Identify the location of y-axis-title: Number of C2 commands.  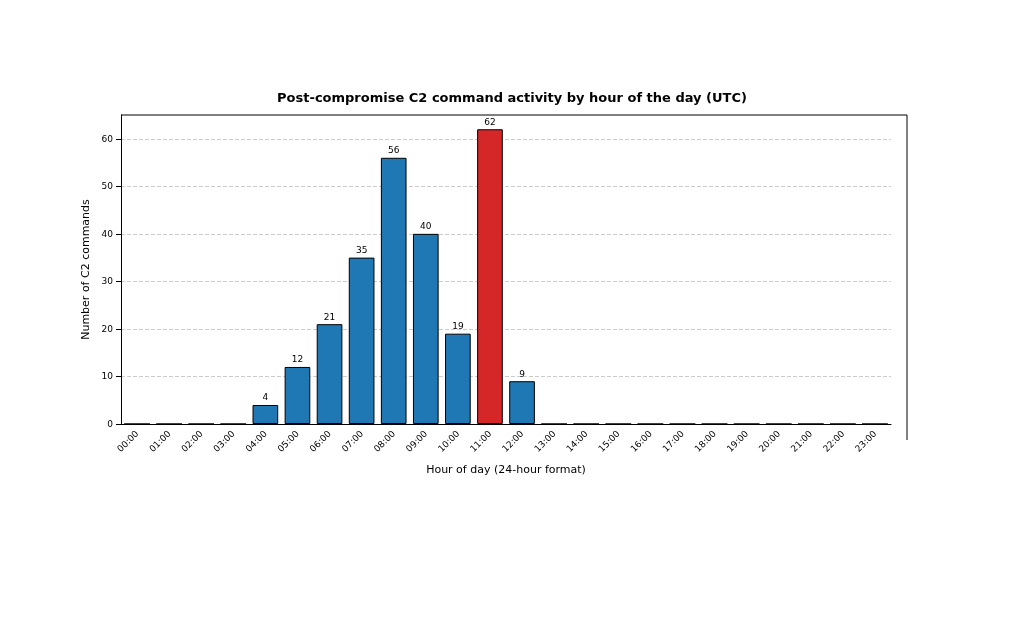
(85, 269).